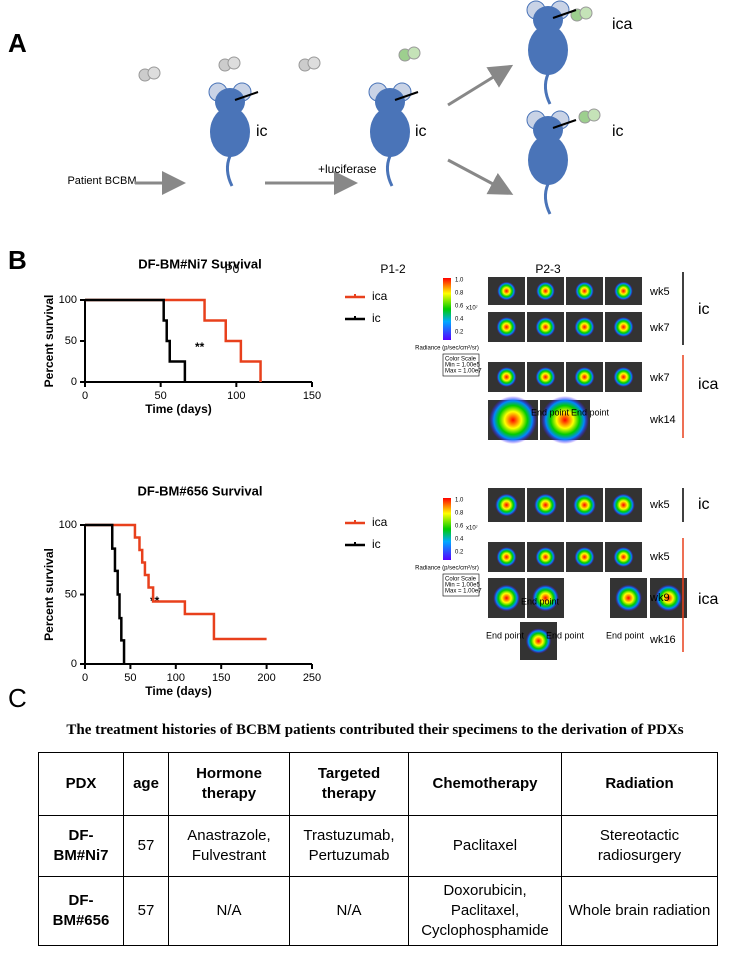  I want to click on group-label: ic, so click(704, 309).